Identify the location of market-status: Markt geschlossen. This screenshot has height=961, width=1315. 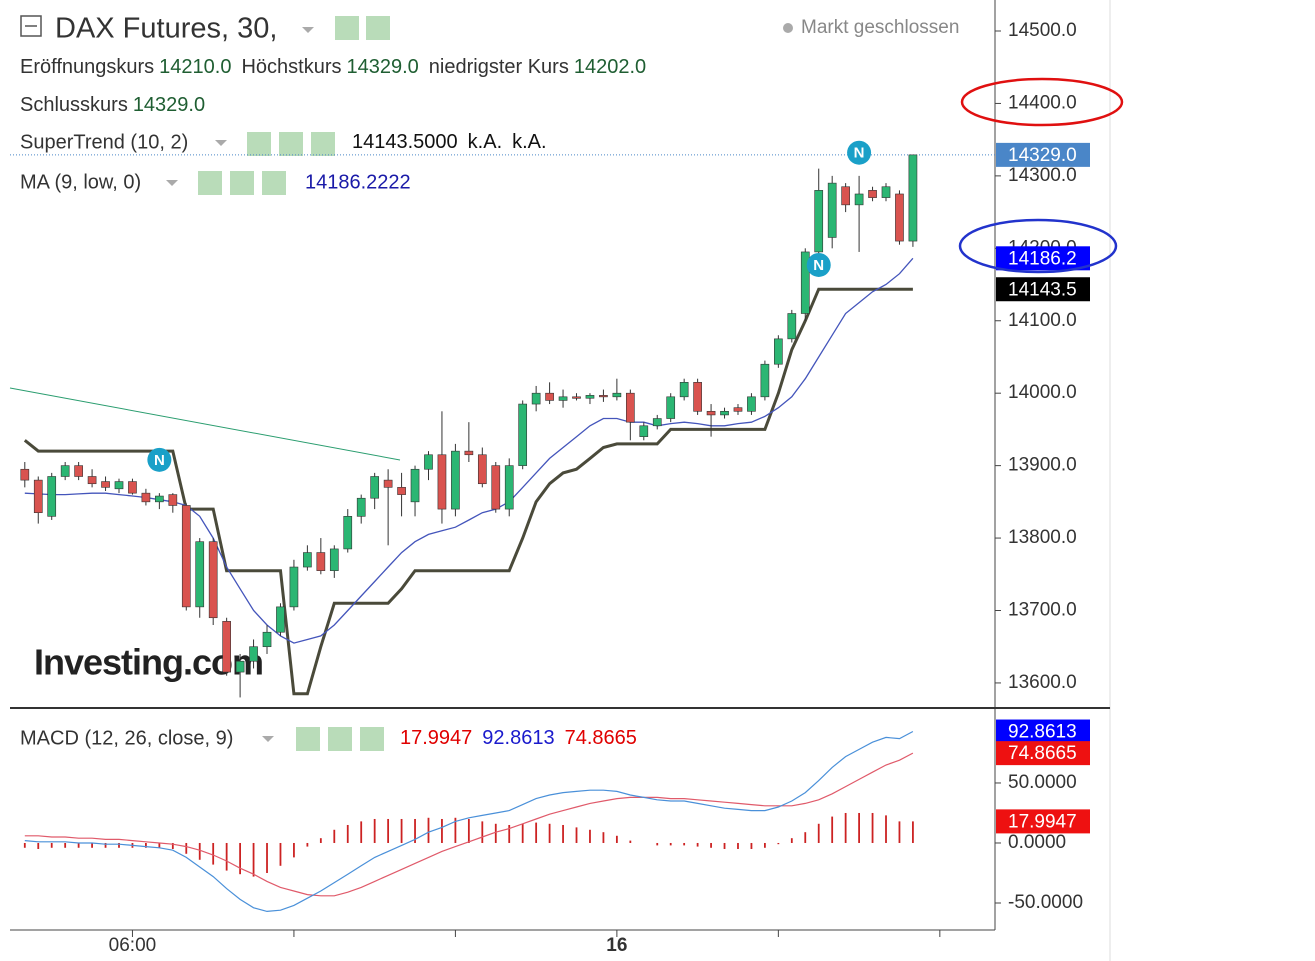
(880, 27).